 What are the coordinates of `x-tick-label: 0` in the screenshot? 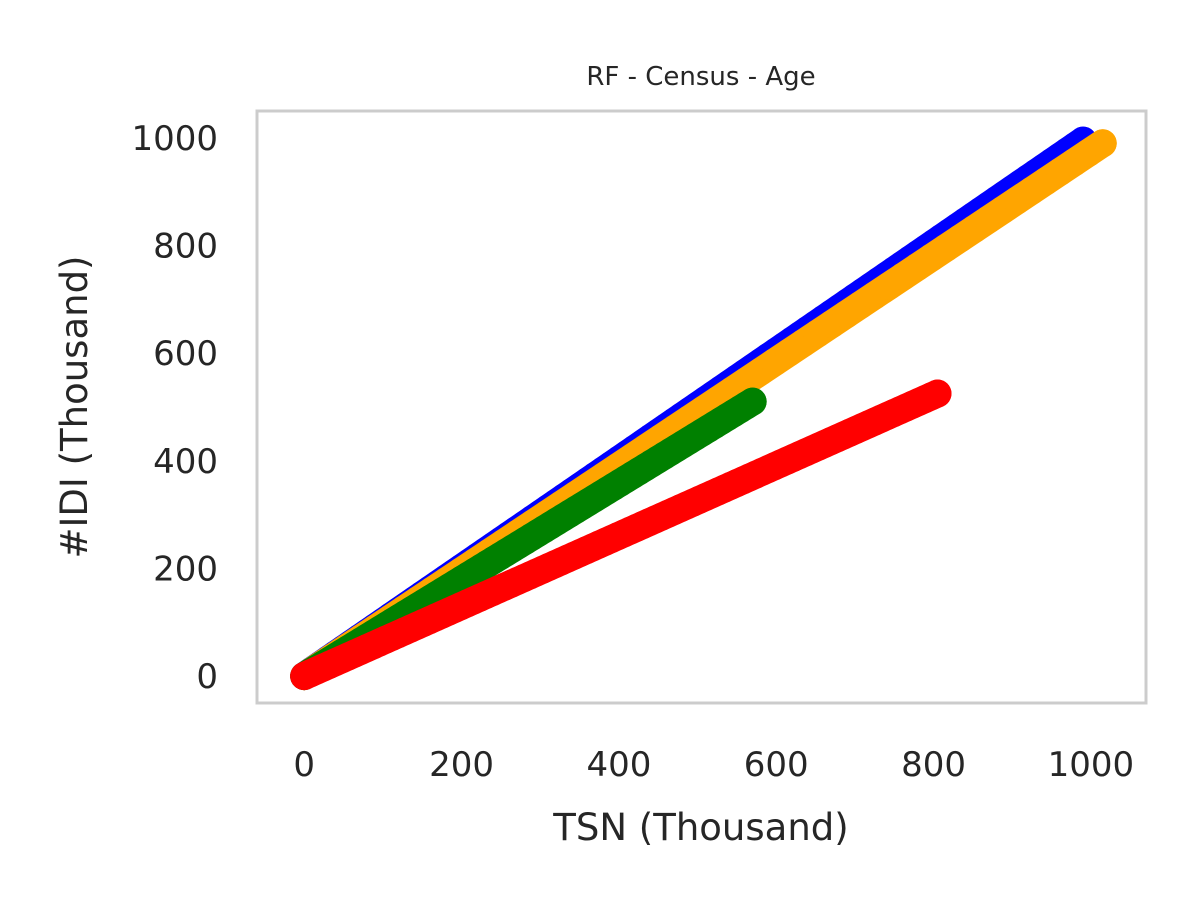 It's located at (304, 765).